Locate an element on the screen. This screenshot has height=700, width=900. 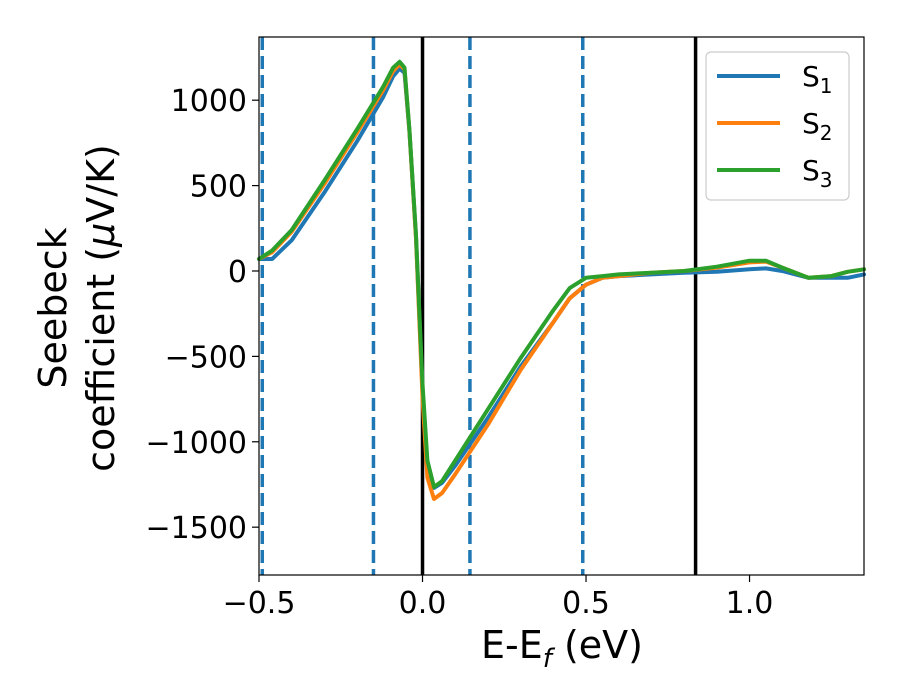
y-axis-label: Seebeck coefficient (μV/K) is located at coordinates (77, 308).